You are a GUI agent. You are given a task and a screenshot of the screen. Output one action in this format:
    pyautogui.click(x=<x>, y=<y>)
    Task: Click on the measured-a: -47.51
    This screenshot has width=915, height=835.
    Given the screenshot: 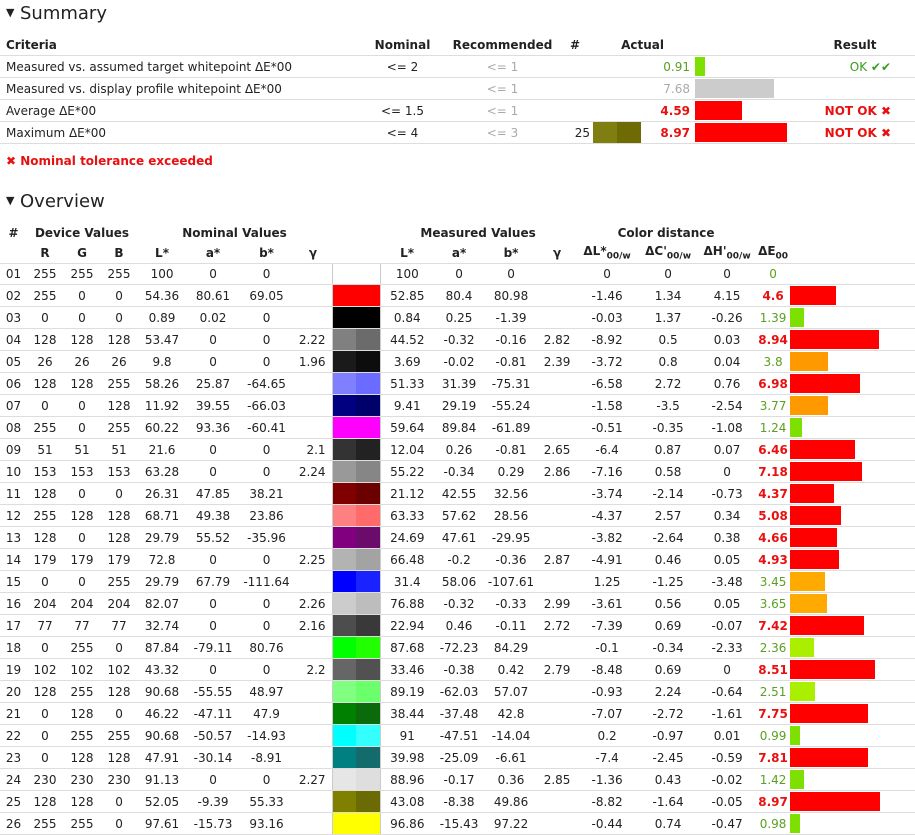 What is the action you would take?
    pyautogui.click(x=459, y=735)
    